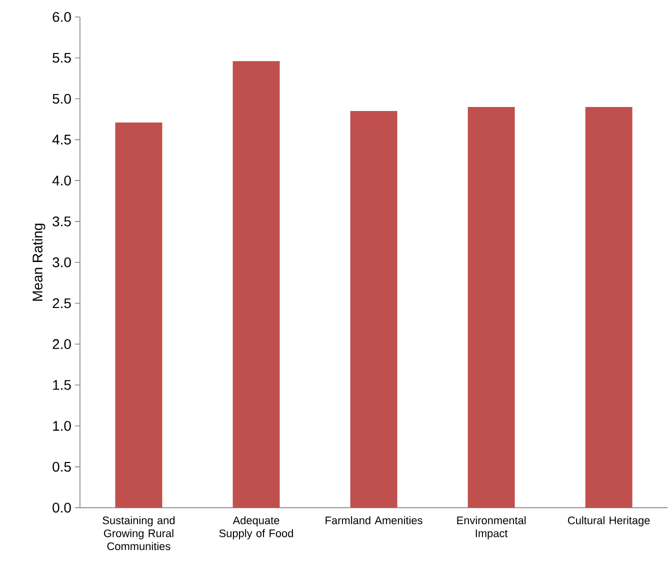 The width and height of the screenshot is (668, 587). Describe the element at coordinates (61, 263) in the screenshot. I see `y-tick-label: 3.0` at that location.